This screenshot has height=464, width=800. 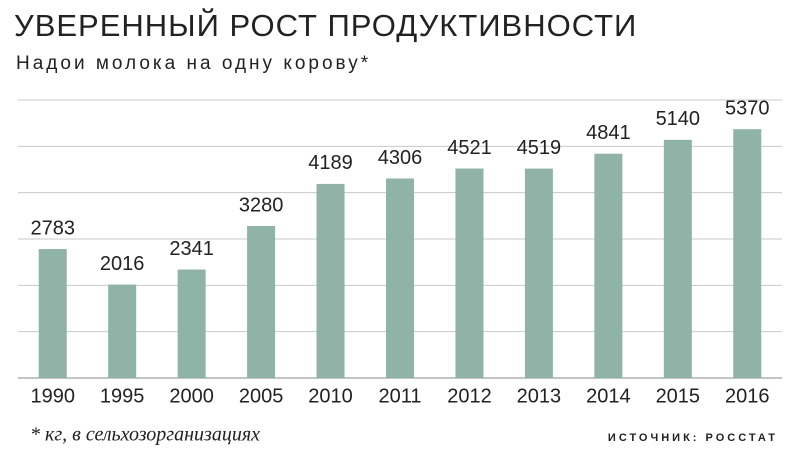 What do you see at coordinates (469, 396) in the screenshot?
I see `x-tick-label: 2012` at bounding box center [469, 396].